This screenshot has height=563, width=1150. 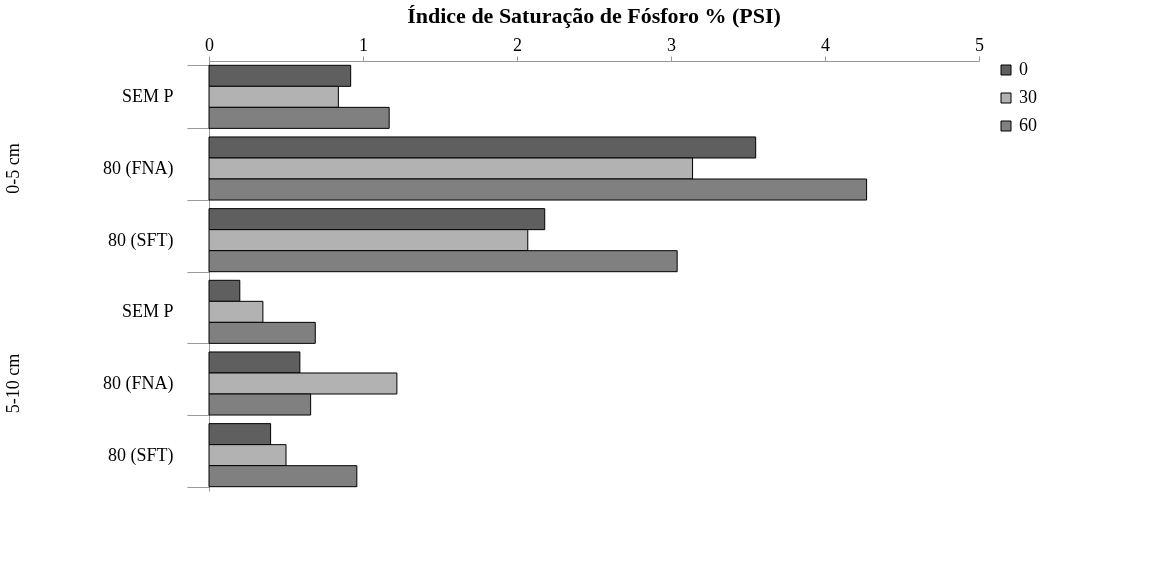 What do you see at coordinates (517, 44) in the screenshot?
I see `x-tick-label: 2` at bounding box center [517, 44].